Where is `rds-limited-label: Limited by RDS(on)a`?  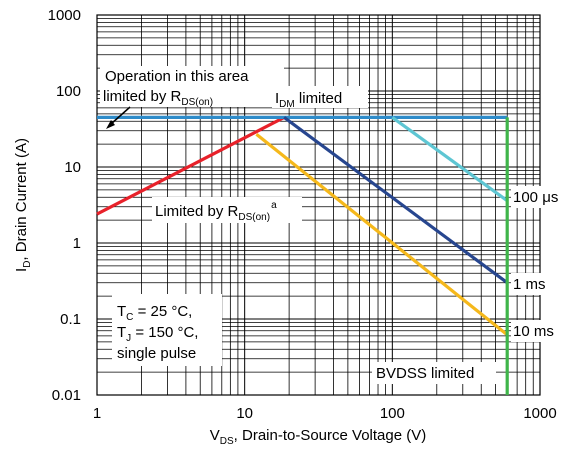 rds-limited-label: Limited by RDS(on)a is located at coordinates (216, 211).